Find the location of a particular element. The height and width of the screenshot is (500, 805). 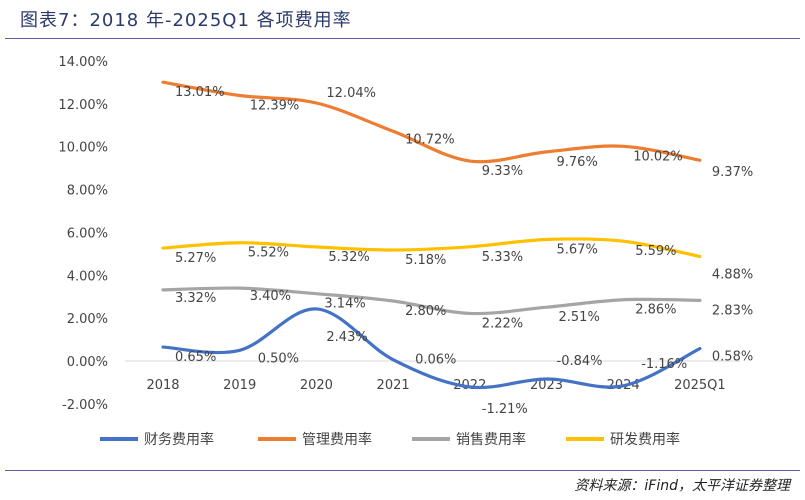

data-label: 5.33% is located at coordinates (502, 257).